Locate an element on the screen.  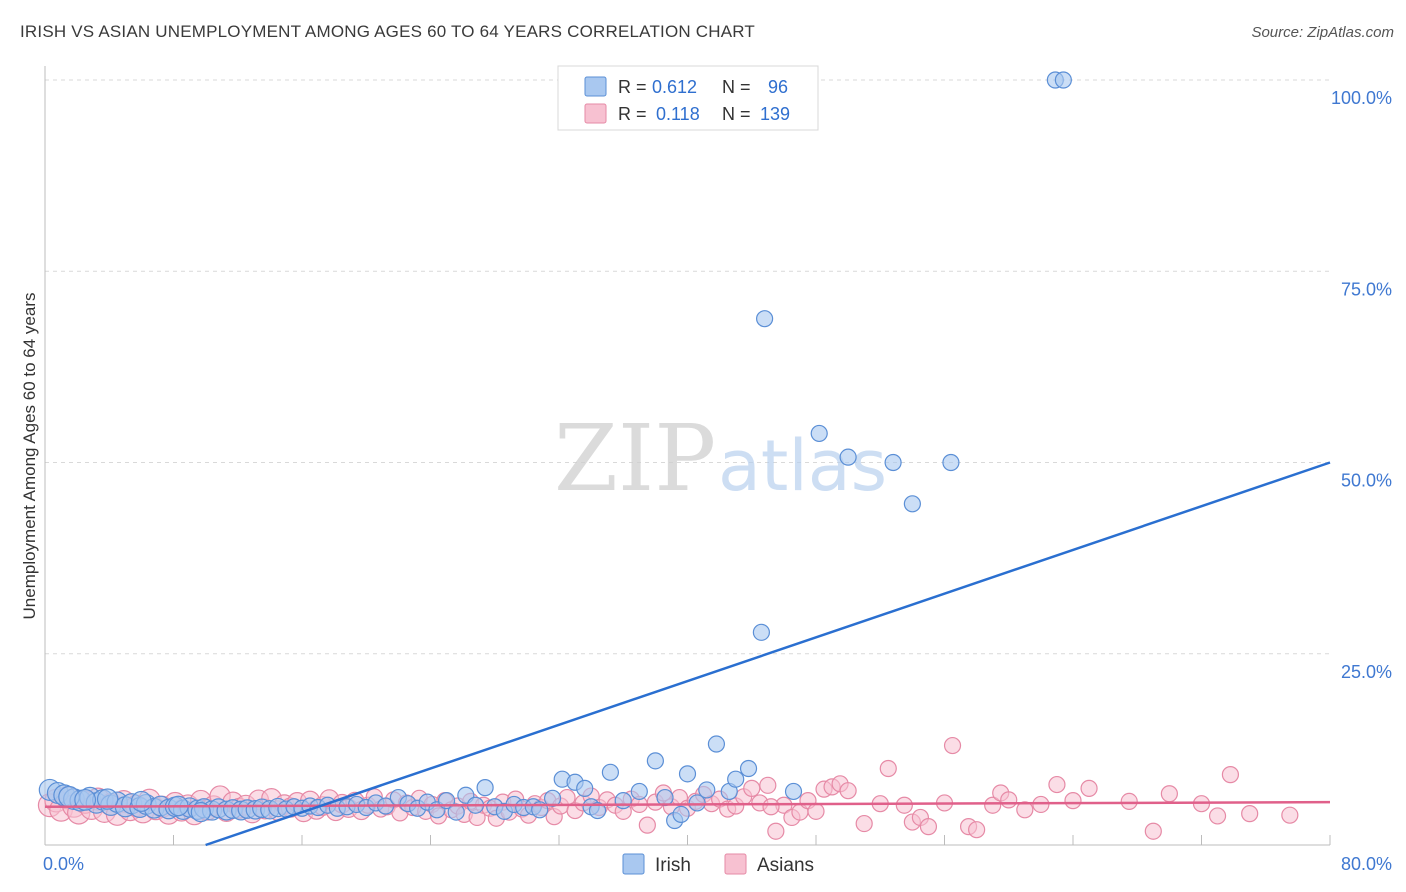
legend-asians-label: Asians is located at coordinates (785, 865).